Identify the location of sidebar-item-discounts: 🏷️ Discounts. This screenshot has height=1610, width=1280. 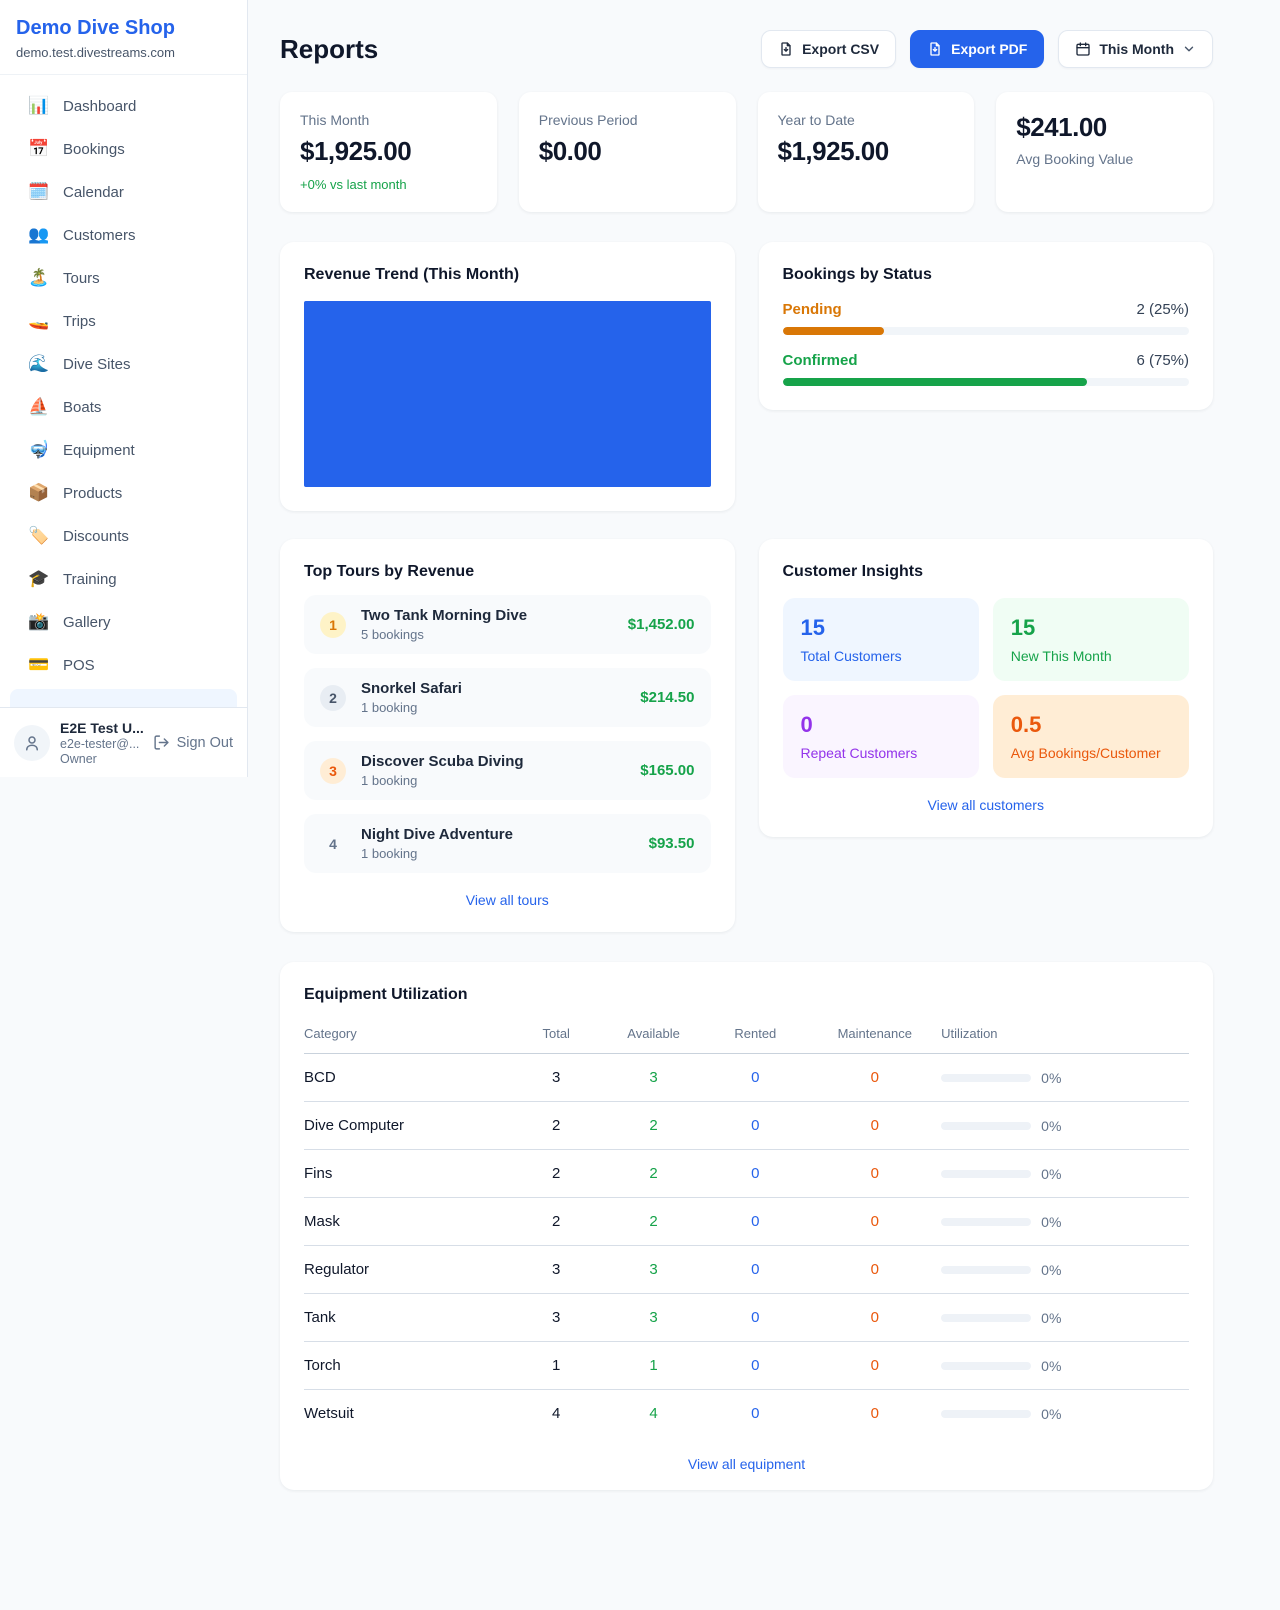
(123, 536).